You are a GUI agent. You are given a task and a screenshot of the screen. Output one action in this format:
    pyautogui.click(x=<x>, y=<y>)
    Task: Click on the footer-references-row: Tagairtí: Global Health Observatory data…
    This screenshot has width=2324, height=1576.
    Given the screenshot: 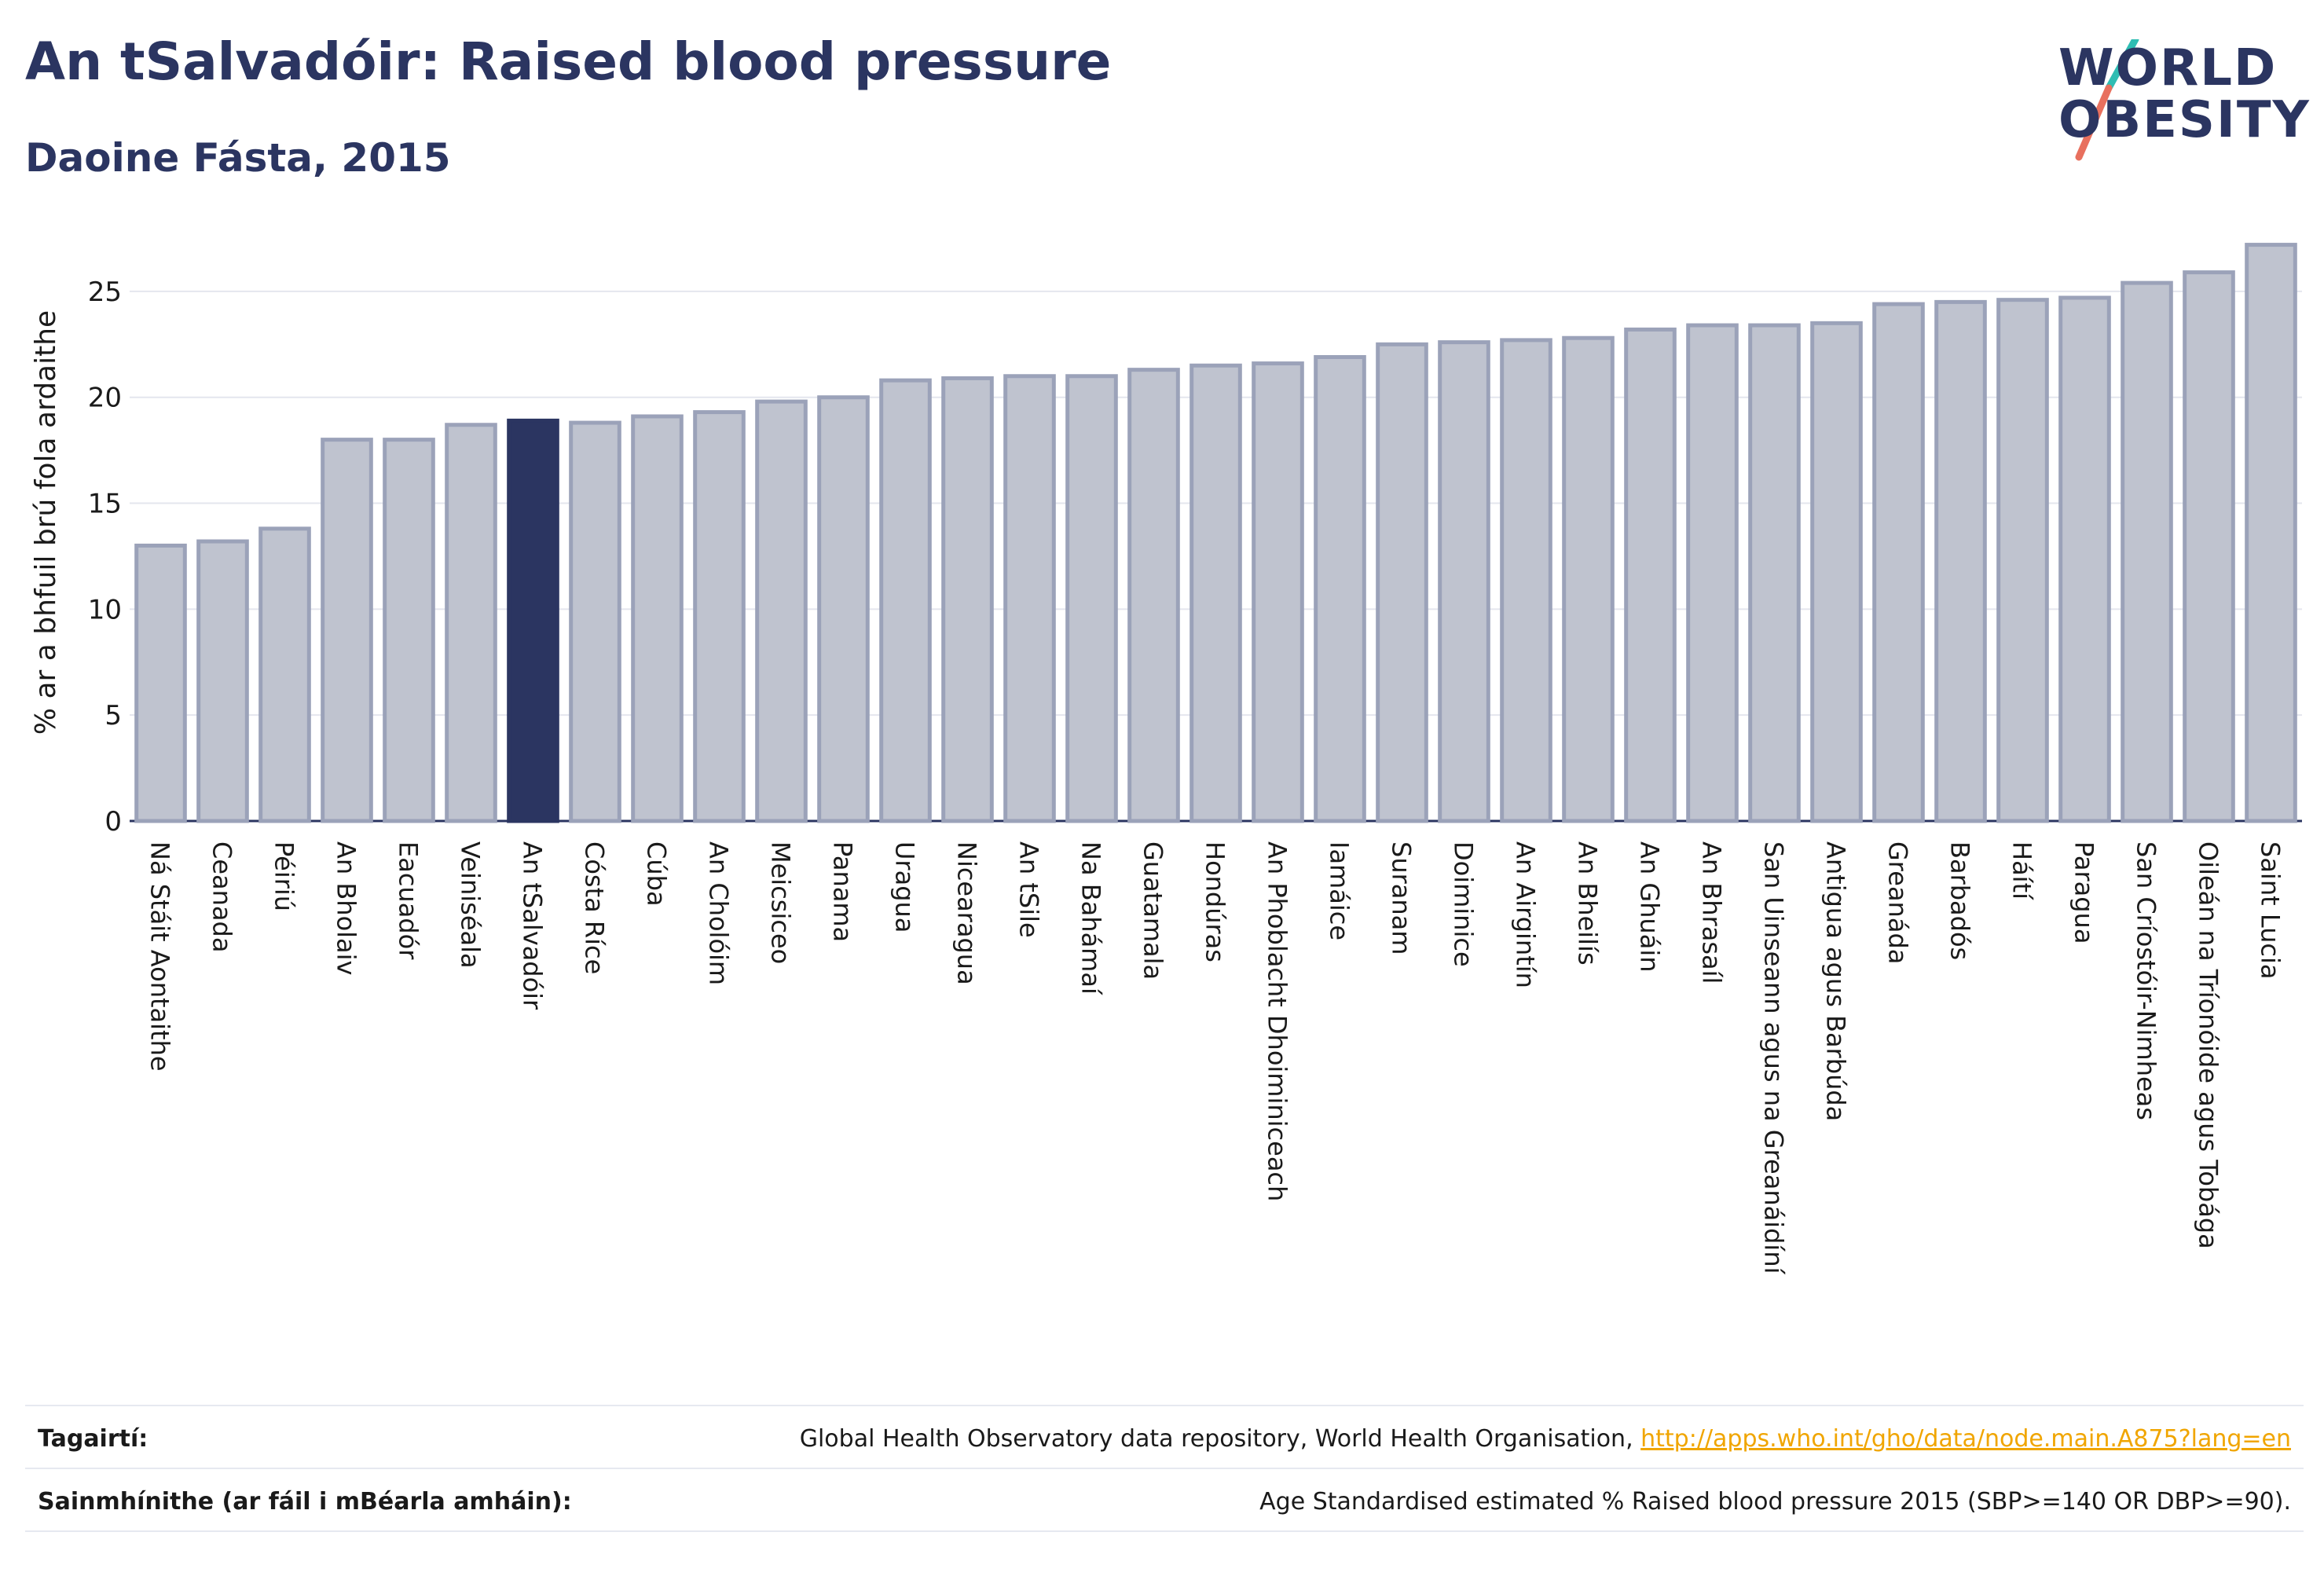 What is the action you would take?
    pyautogui.click(x=1164, y=1436)
    